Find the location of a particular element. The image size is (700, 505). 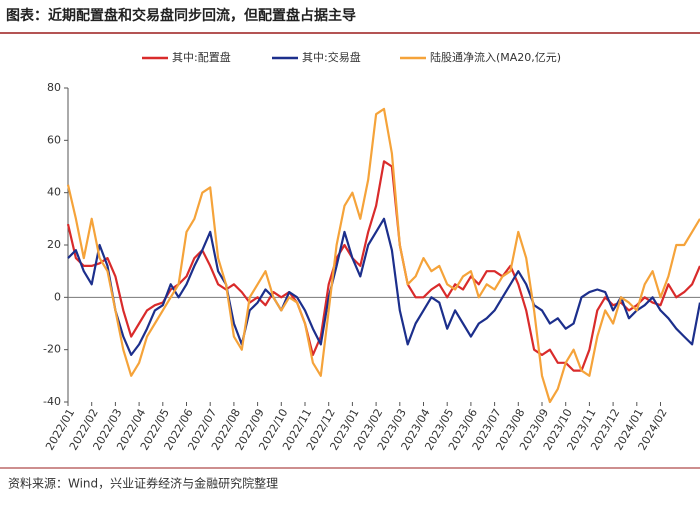

chart-title: 图表：近期配置盘和交易盘同步回流，但配置盘占据主导 is located at coordinates (181, 15).